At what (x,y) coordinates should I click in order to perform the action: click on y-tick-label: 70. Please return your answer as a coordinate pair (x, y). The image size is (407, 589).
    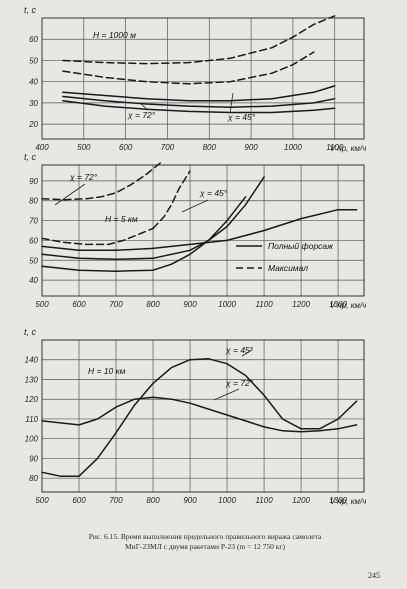
    Looking at the image, I should click on (33, 221).